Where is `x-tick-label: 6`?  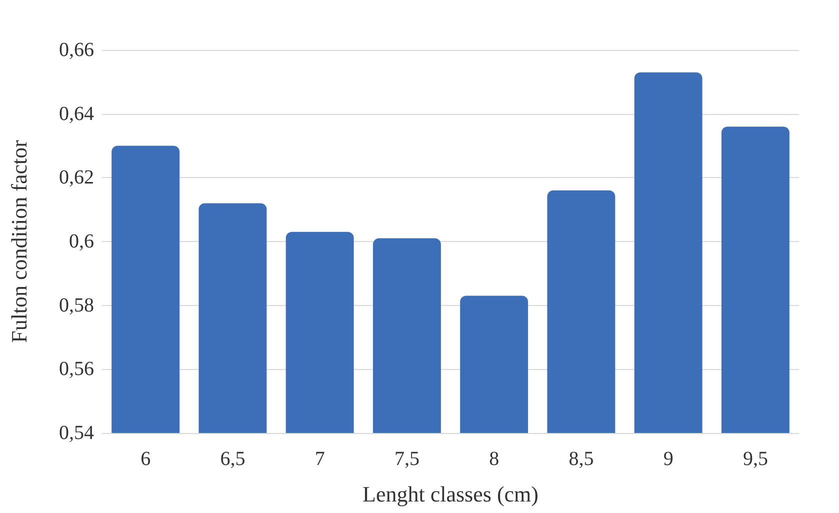 x-tick-label: 6 is located at coordinates (145, 459).